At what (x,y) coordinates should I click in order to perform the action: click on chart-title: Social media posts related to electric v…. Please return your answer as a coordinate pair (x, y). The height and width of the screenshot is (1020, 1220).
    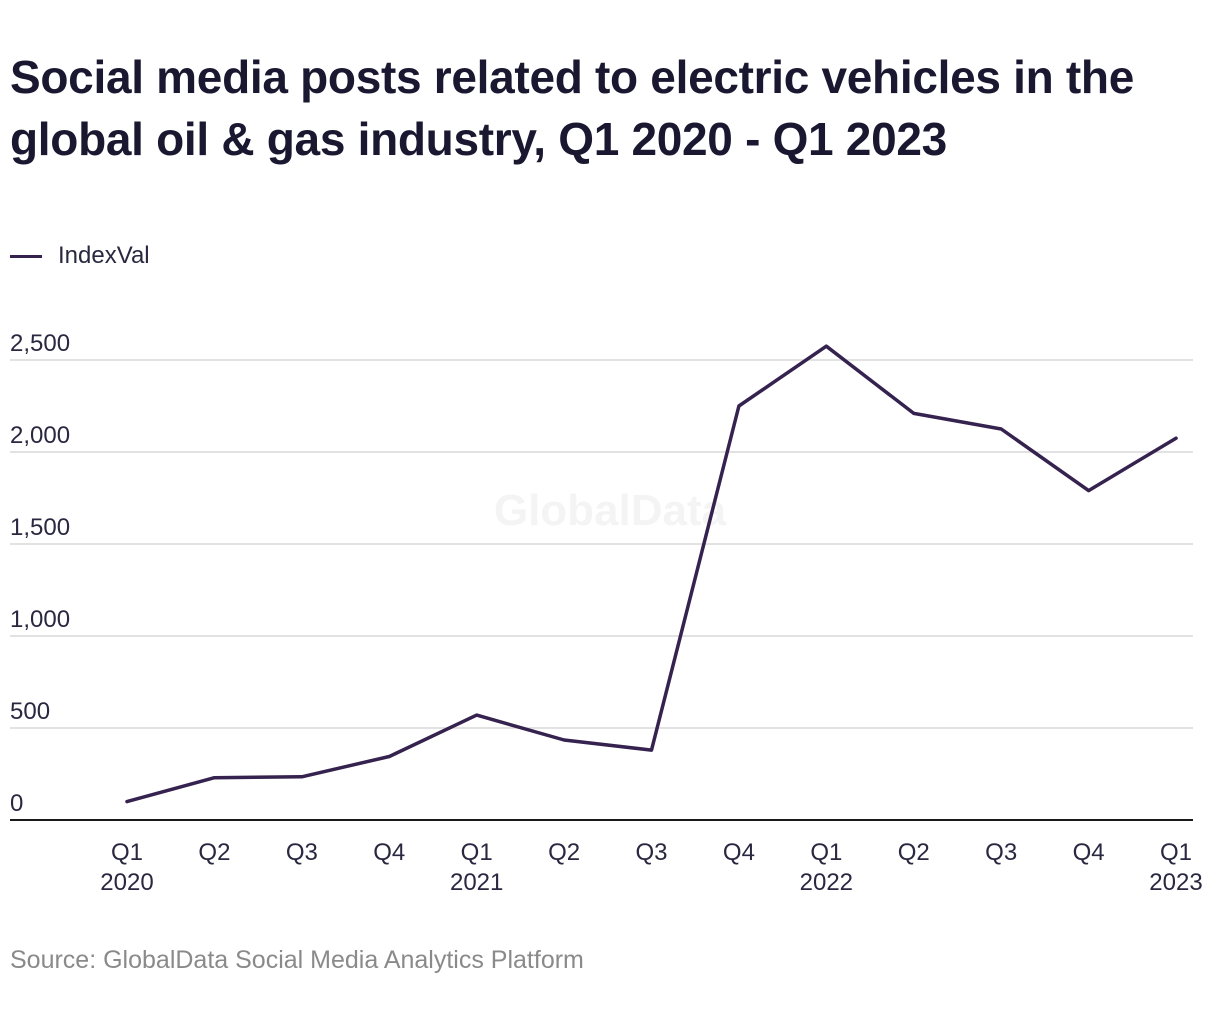
    Looking at the image, I should click on (572, 108).